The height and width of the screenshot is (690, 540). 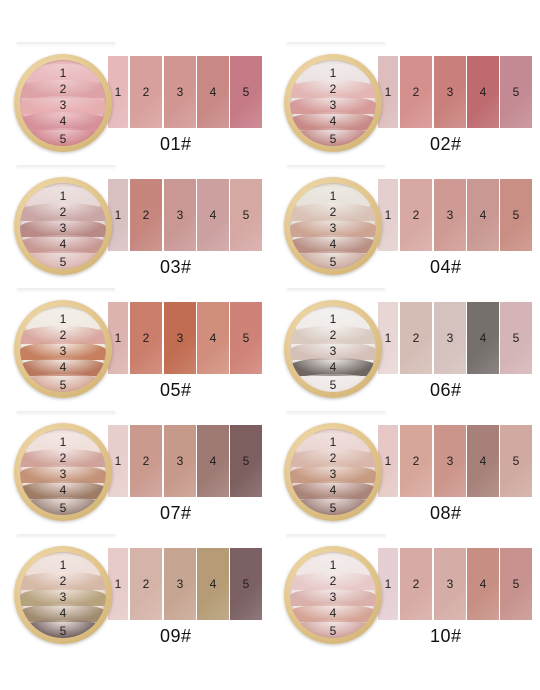 I want to click on band-number: 3, so click(x=63, y=228).